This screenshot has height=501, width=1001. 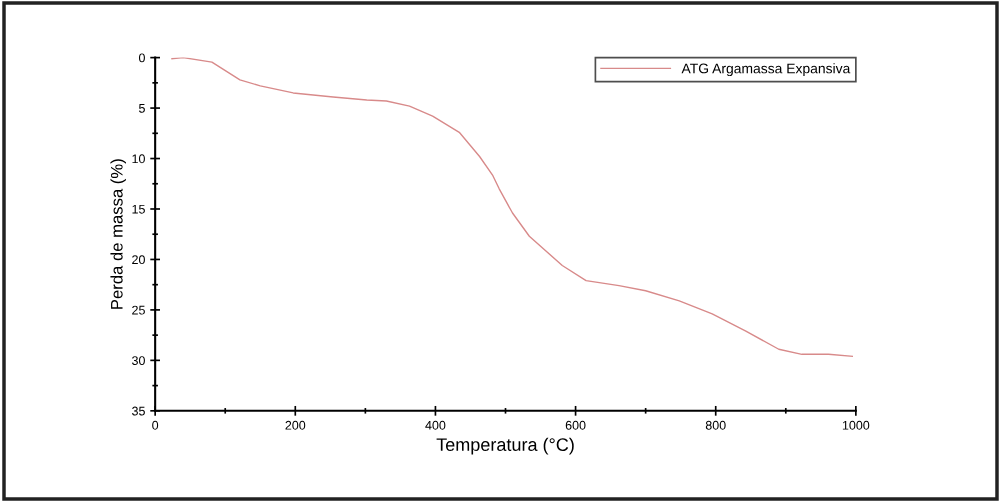 I want to click on y-tick-label: 35, so click(x=138, y=411).